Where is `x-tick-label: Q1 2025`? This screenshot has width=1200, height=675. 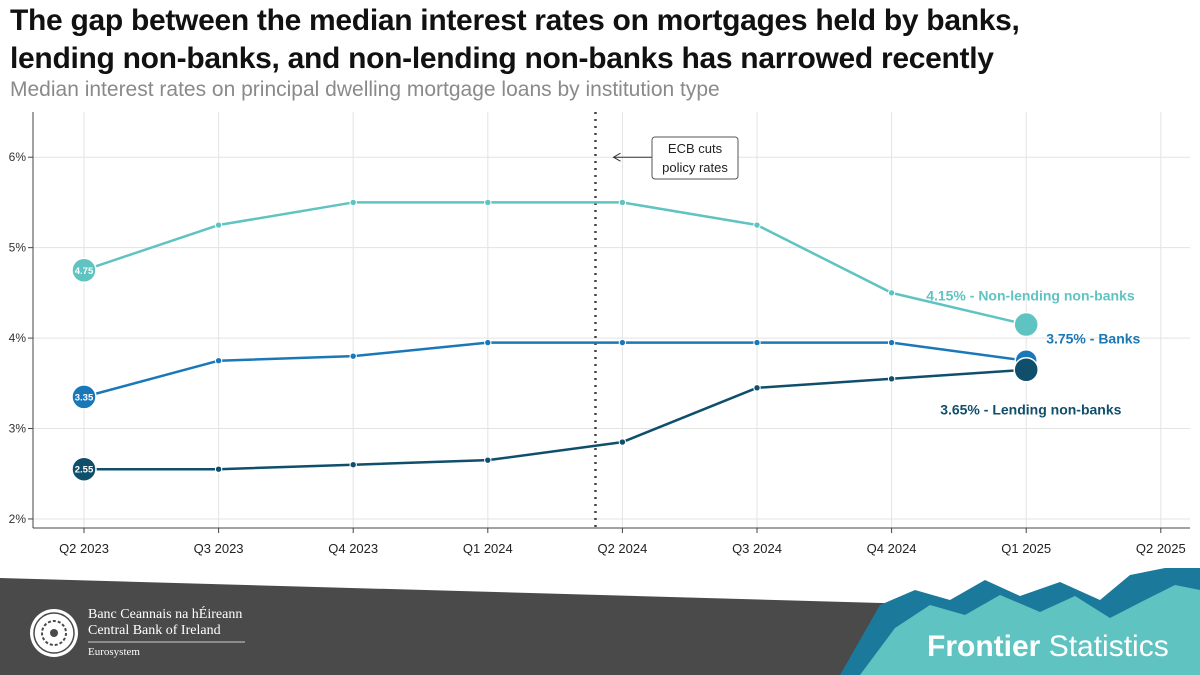 x-tick-label: Q1 2025 is located at coordinates (1026, 548).